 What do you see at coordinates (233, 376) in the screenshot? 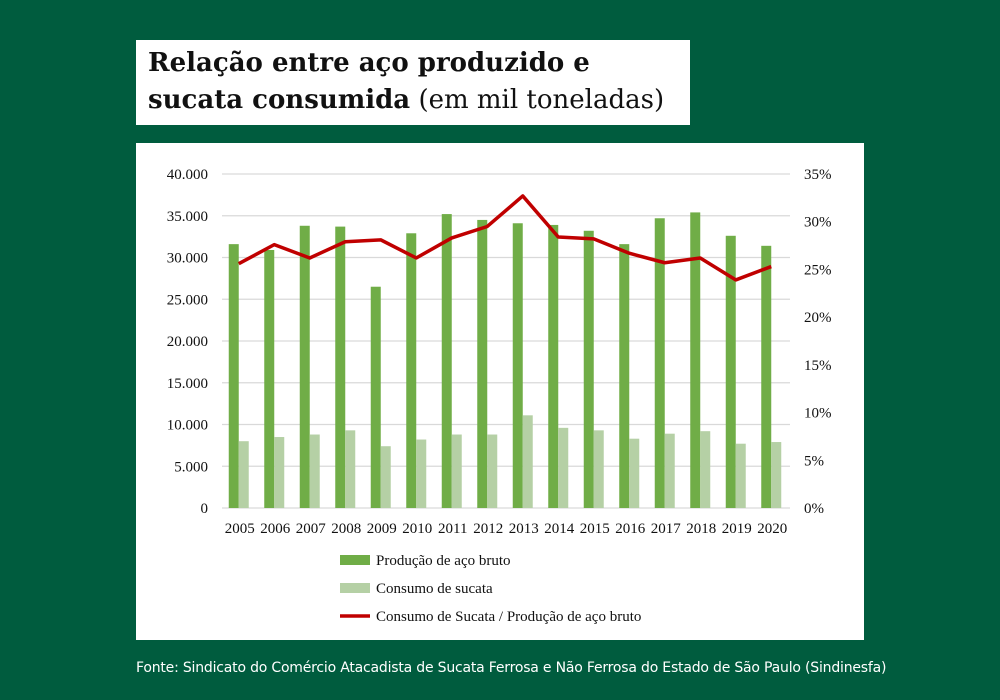
I see `bar-production-2005` at bounding box center [233, 376].